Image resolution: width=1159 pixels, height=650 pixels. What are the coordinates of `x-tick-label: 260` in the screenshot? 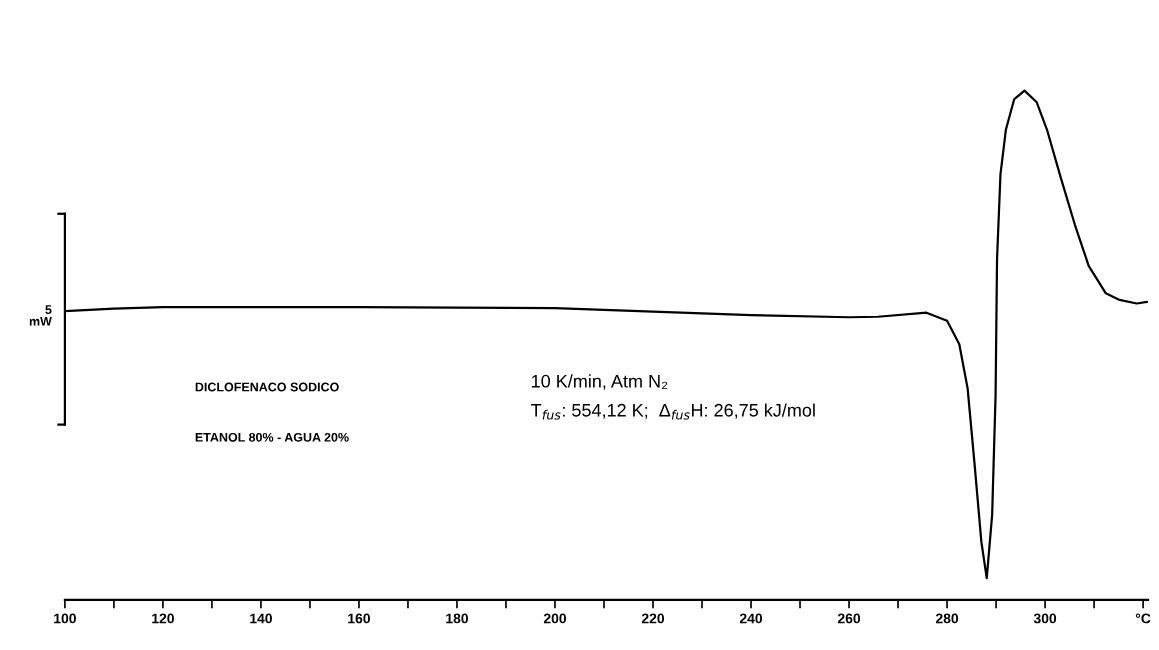 It's located at (849, 618).